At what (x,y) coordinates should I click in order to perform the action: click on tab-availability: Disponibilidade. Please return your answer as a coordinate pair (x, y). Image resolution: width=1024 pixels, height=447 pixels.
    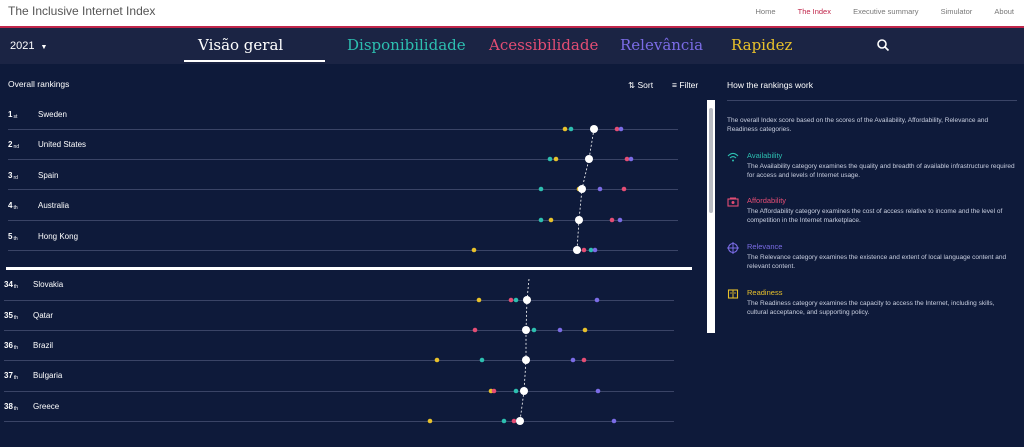
    Looking at the image, I should click on (406, 45).